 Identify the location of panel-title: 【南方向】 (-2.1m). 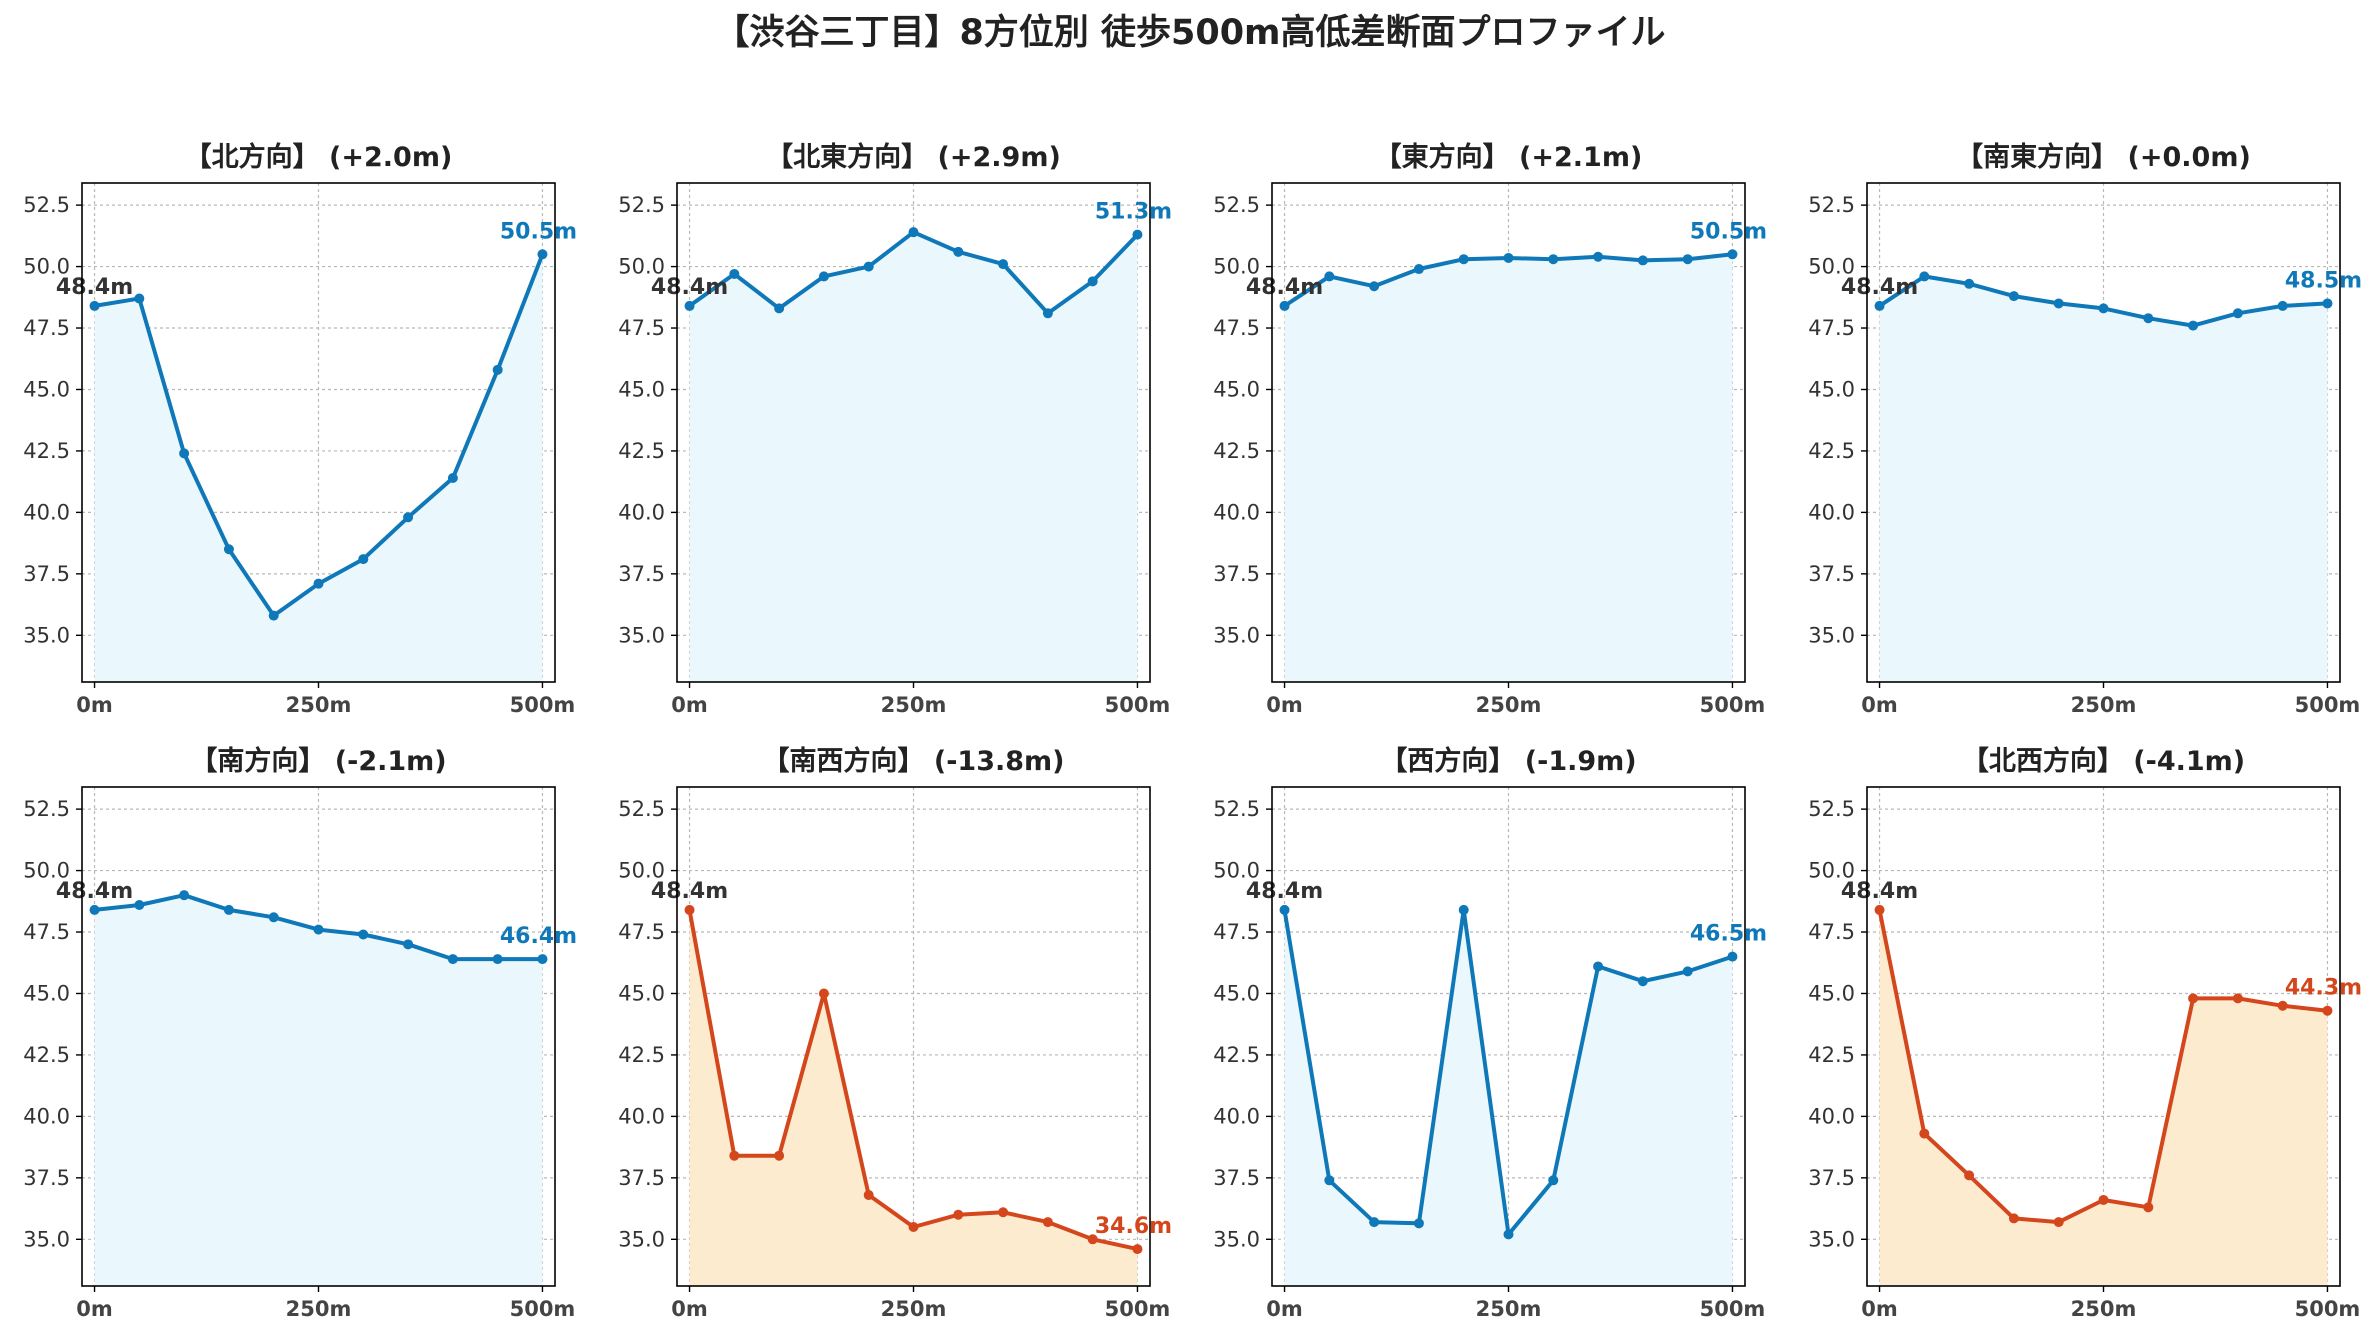
(318, 761).